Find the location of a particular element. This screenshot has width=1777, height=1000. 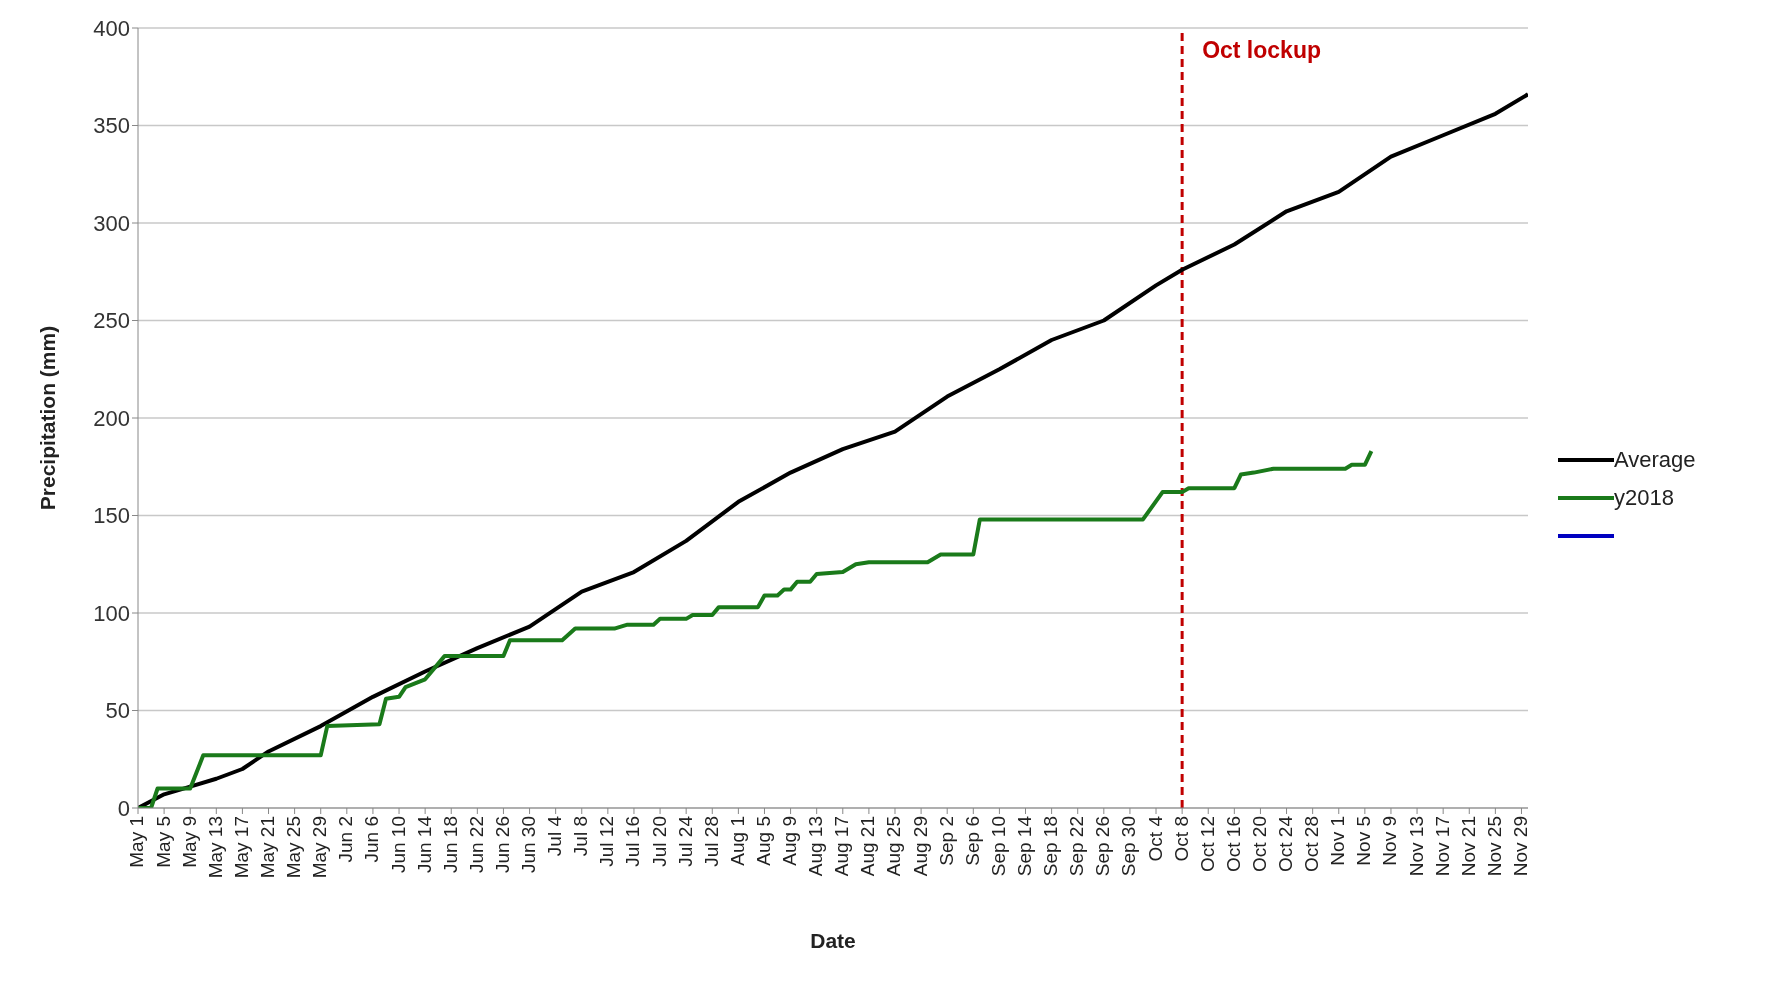

x-tick-label: Nov 21 is located at coordinates (1468, 846).